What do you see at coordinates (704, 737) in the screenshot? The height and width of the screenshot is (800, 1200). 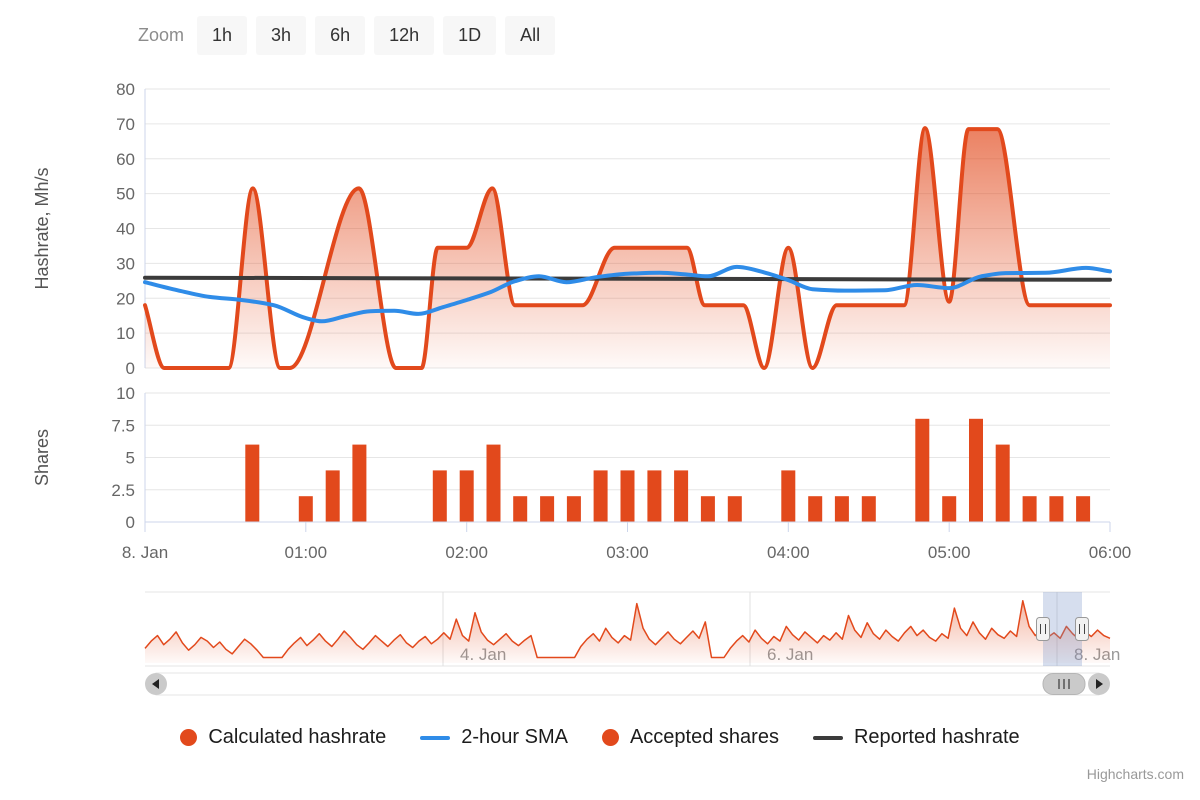 I see `legend-label: Accepted shares` at bounding box center [704, 737].